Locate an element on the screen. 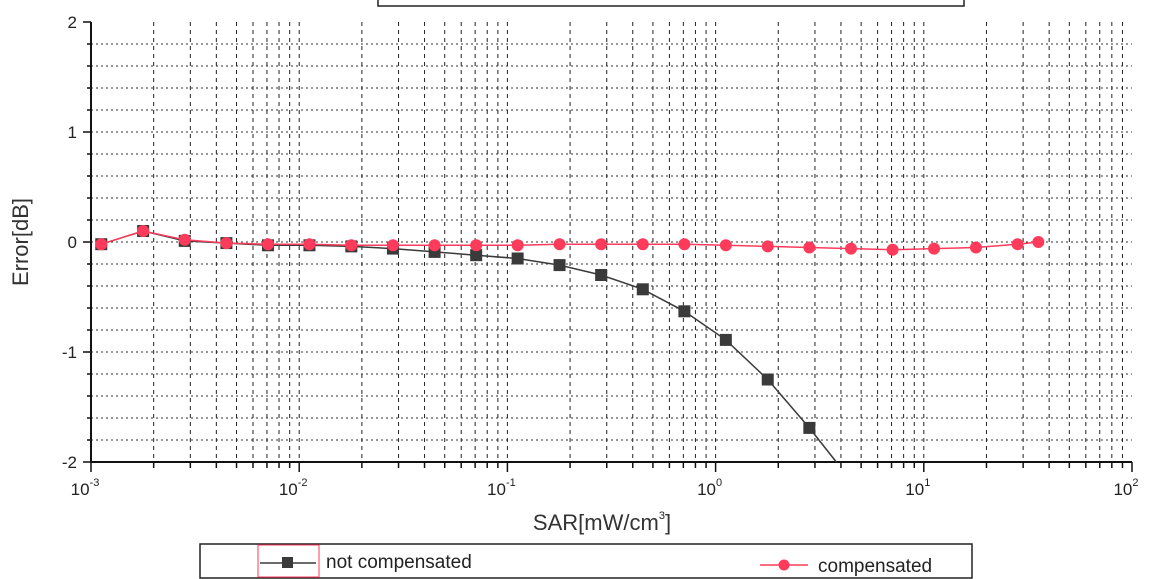 Image resolution: width=1153 pixels, height=579 pixels. x-tick-label: 10⁻¹ is located at coordinates (501, 488).